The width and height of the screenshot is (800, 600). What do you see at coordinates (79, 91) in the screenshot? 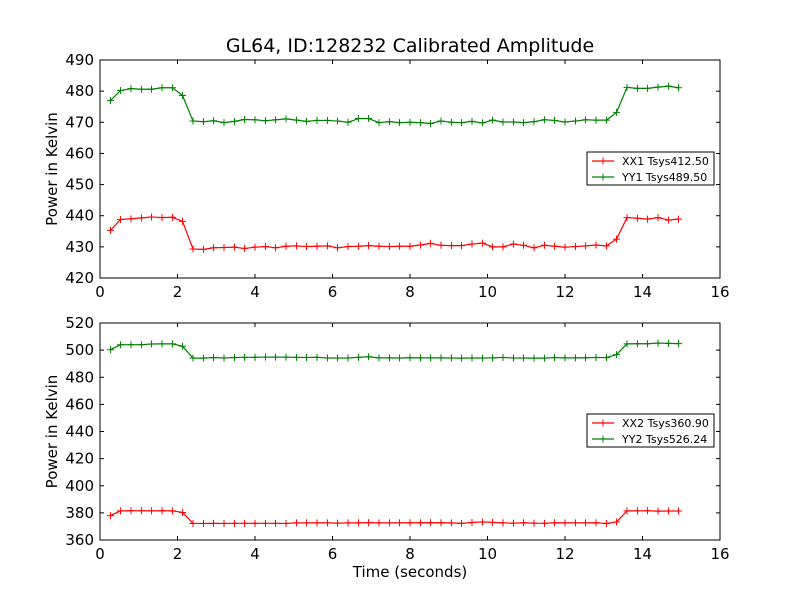
I see `y-tick-label: 480` at bounding box center [79, 91].